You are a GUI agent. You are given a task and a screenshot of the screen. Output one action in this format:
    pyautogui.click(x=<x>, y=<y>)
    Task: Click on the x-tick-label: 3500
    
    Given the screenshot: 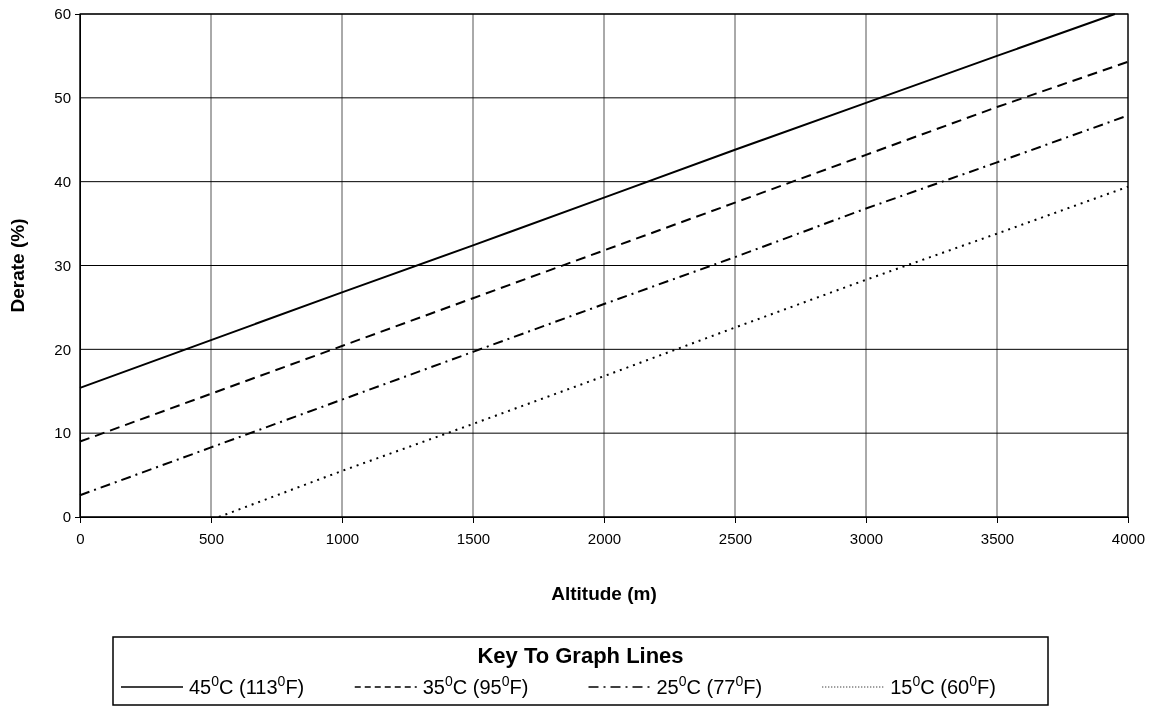 What is the action you would take?
    pyautogui.click(x=997, y=538)
    